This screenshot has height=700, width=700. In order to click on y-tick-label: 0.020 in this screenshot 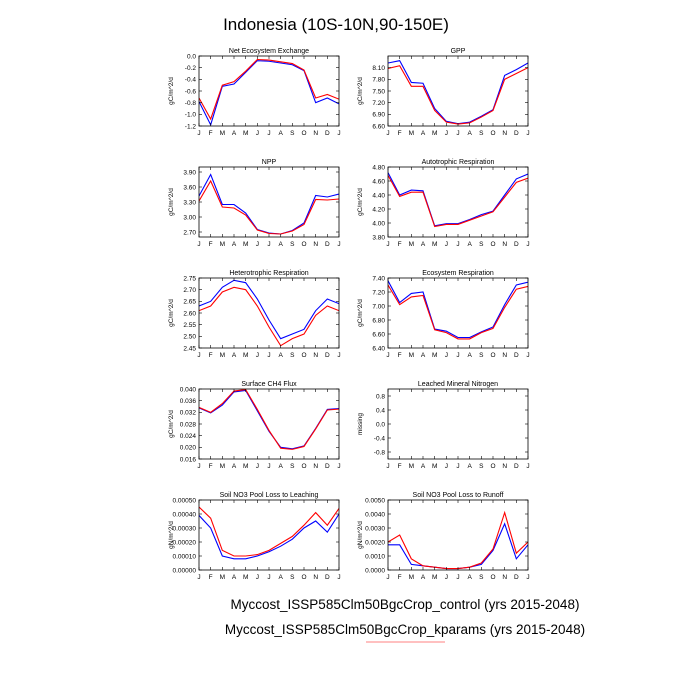, I will do `click(188, 448)`.